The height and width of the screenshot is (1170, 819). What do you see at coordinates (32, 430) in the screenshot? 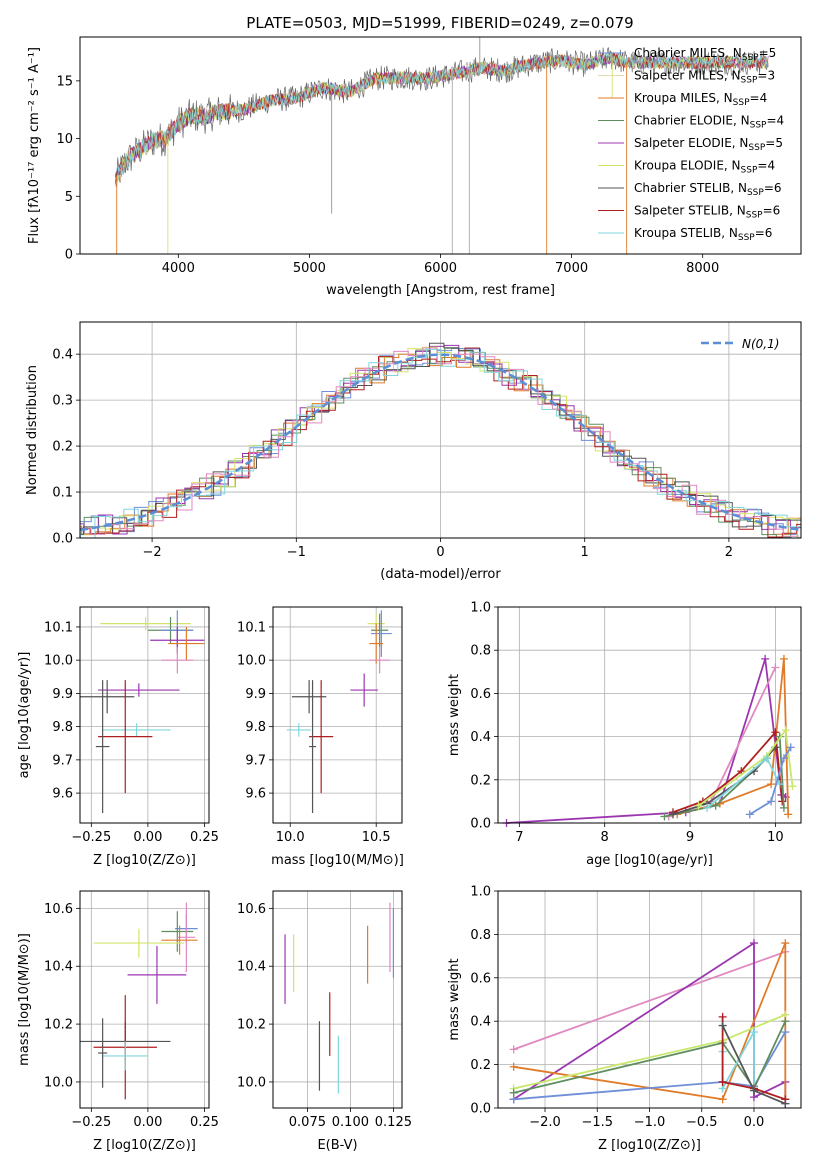
I see `y-axis-label: Normed distribution` at bounding box center [32, 430].